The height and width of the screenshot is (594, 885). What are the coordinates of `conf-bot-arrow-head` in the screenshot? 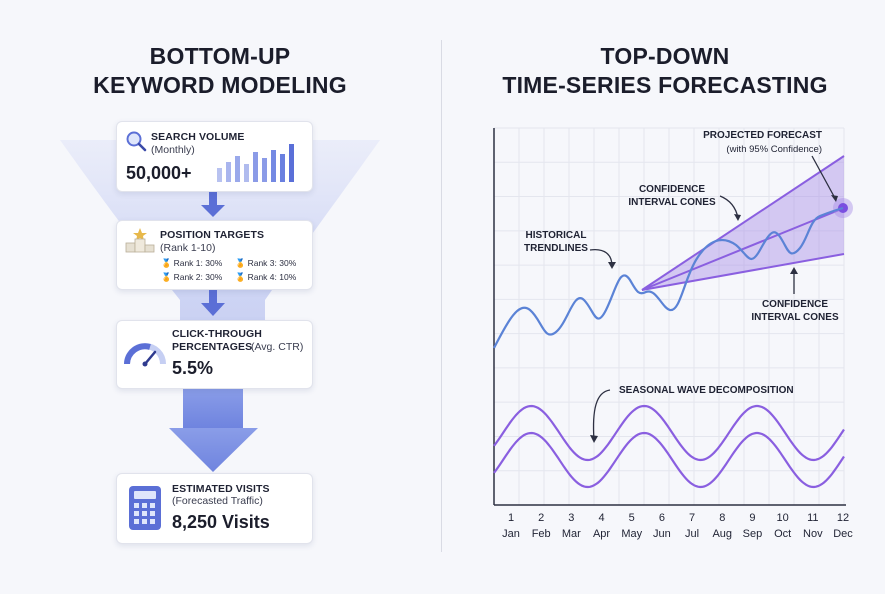 It's located at (794, 270).